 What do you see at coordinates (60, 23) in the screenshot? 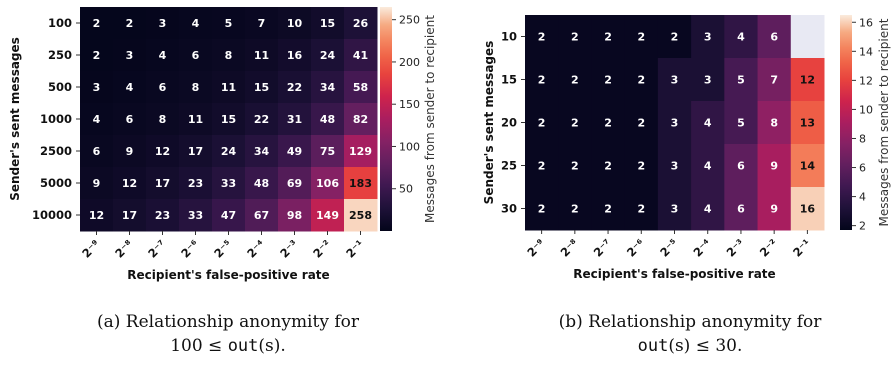
I see `y-tick-label: 100` at bounding box center [60, 23].